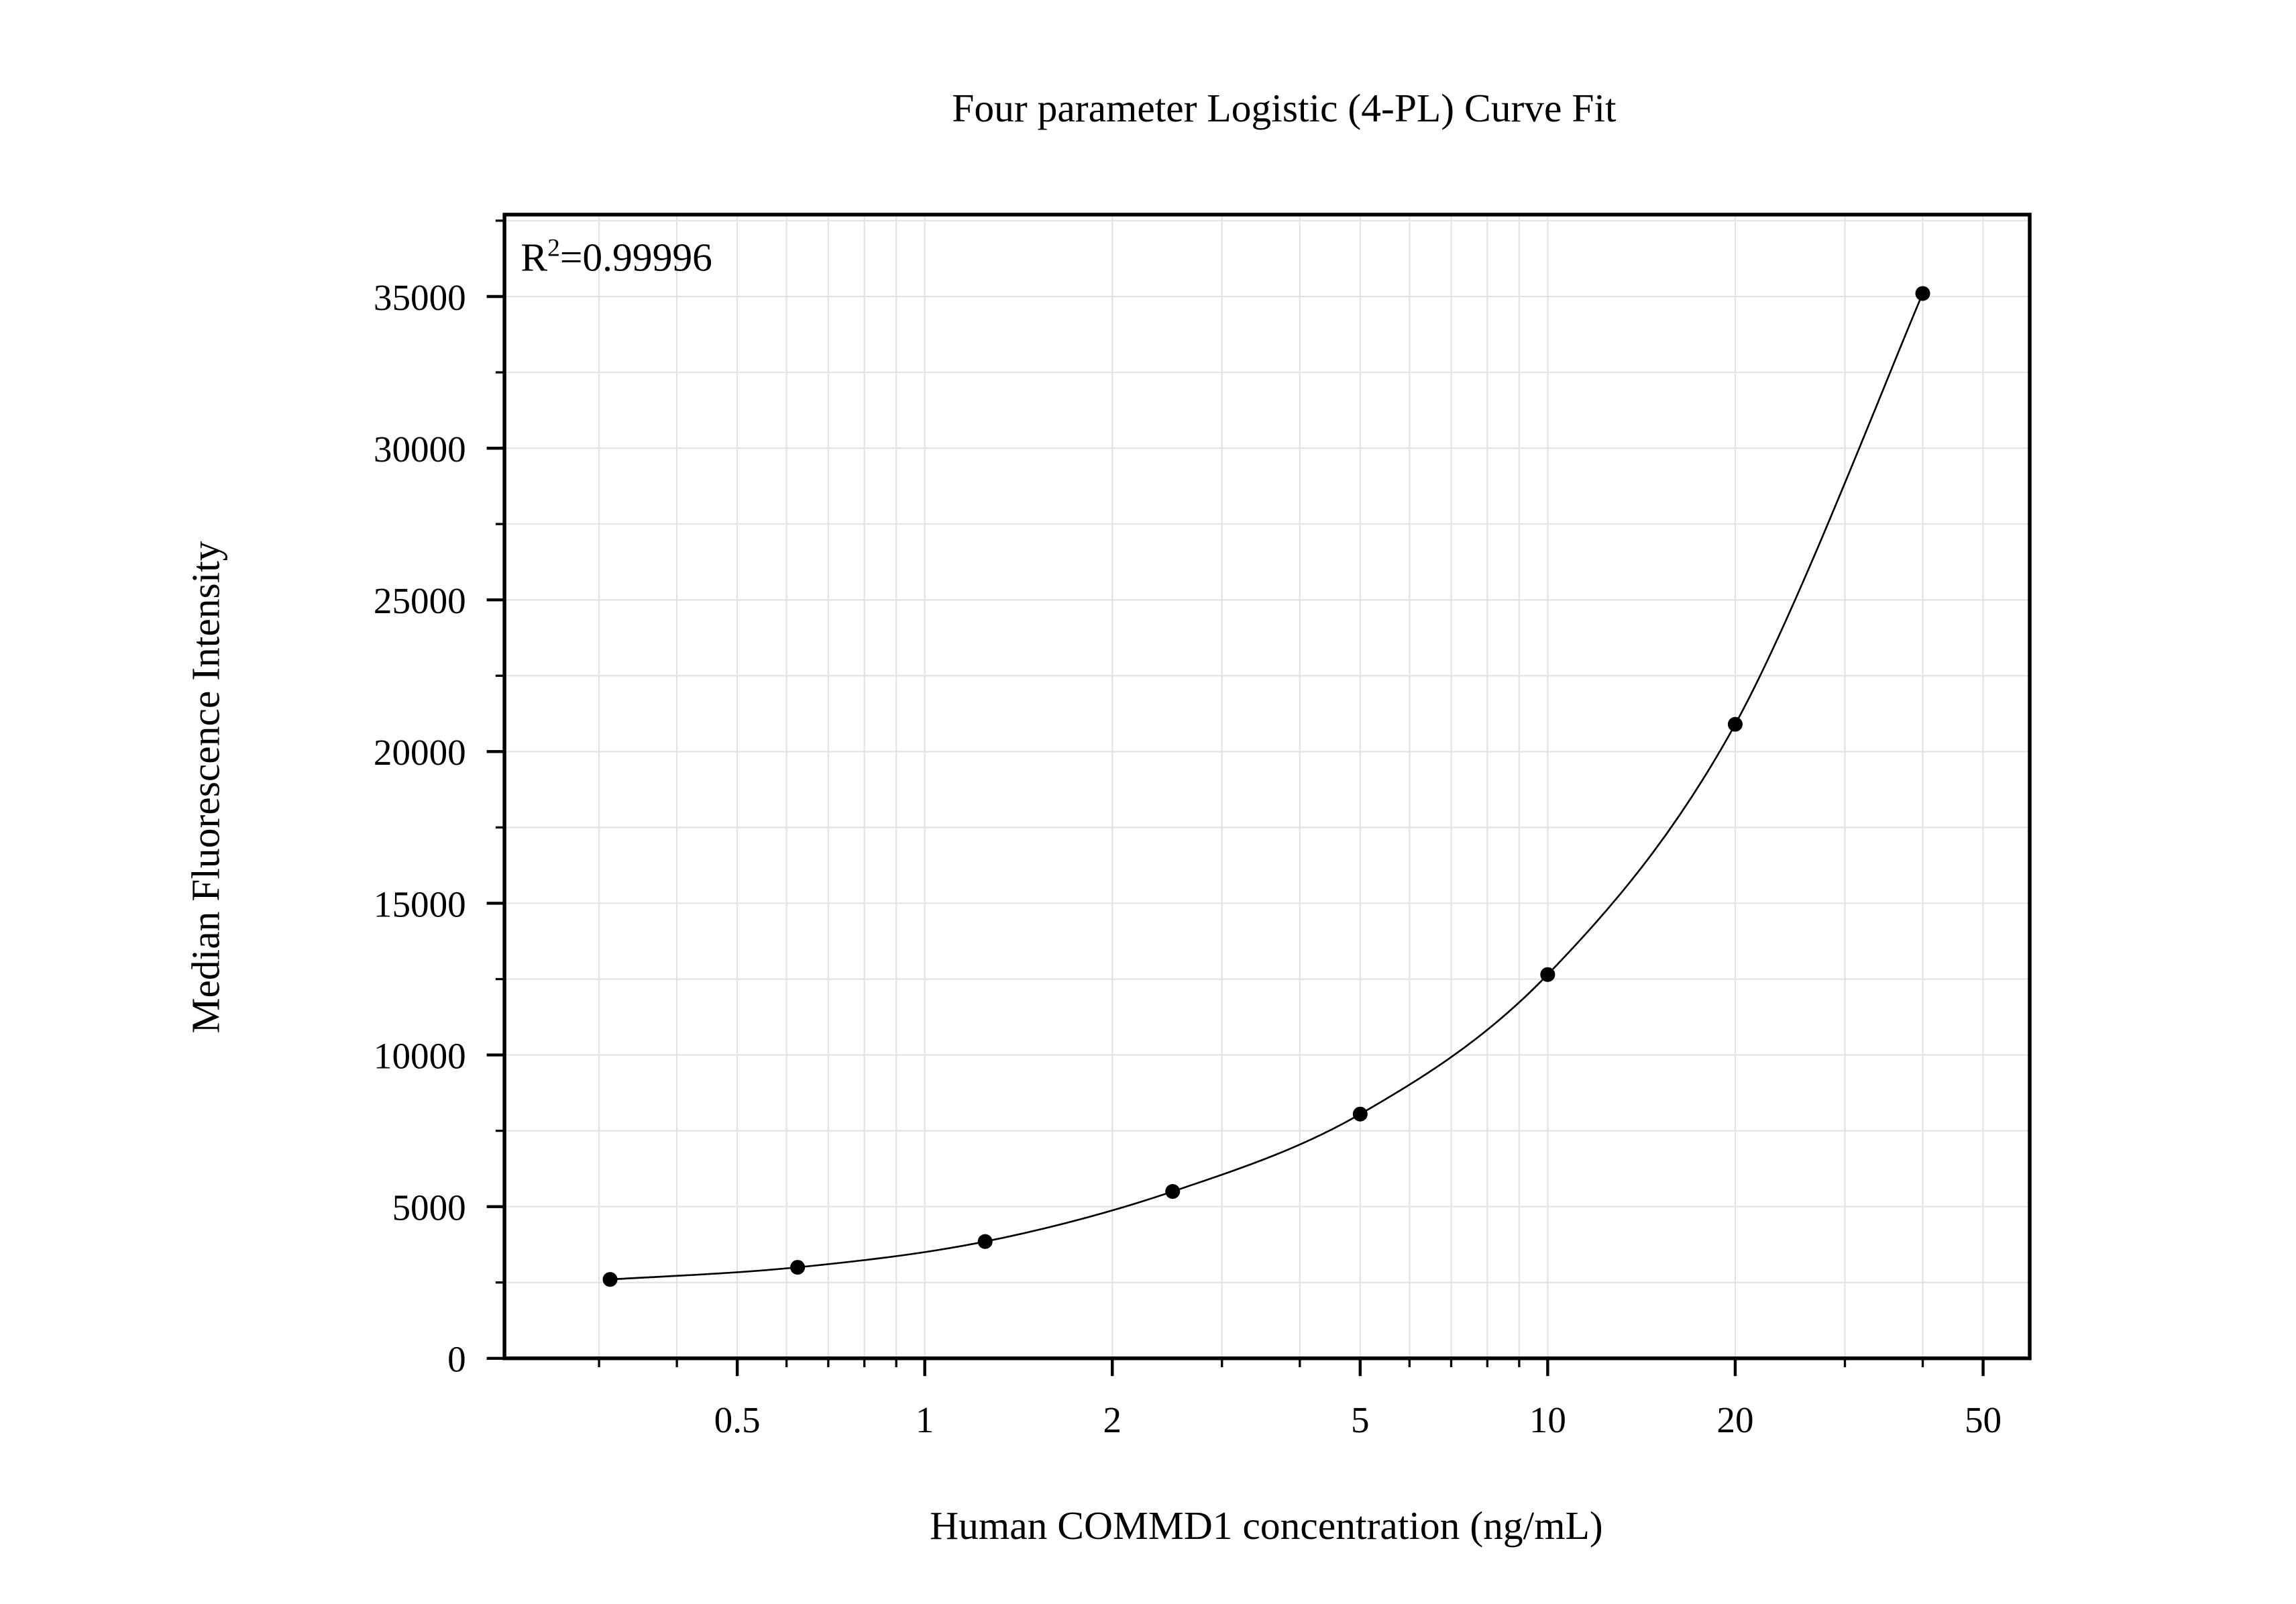 The width and height of the screenshot is (2296, 1604). I want to click on y-tick-label: 30000, so click(420, 449).